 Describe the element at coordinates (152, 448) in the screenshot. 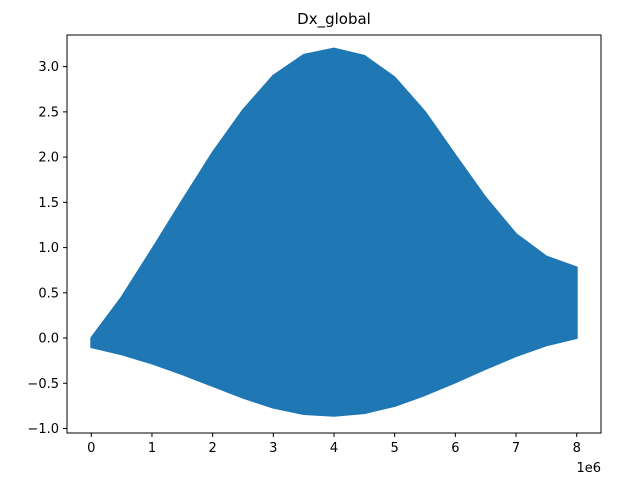

I see `x-tick-label: 1` at that location.